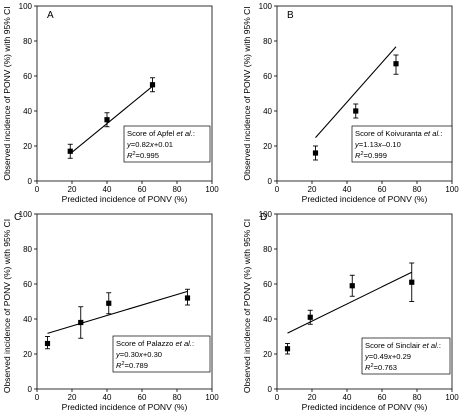  Describe the element at coordinates (377, 144) in the screenshot. I see `annotation-equation: y=1.13x–0.10` at that location.